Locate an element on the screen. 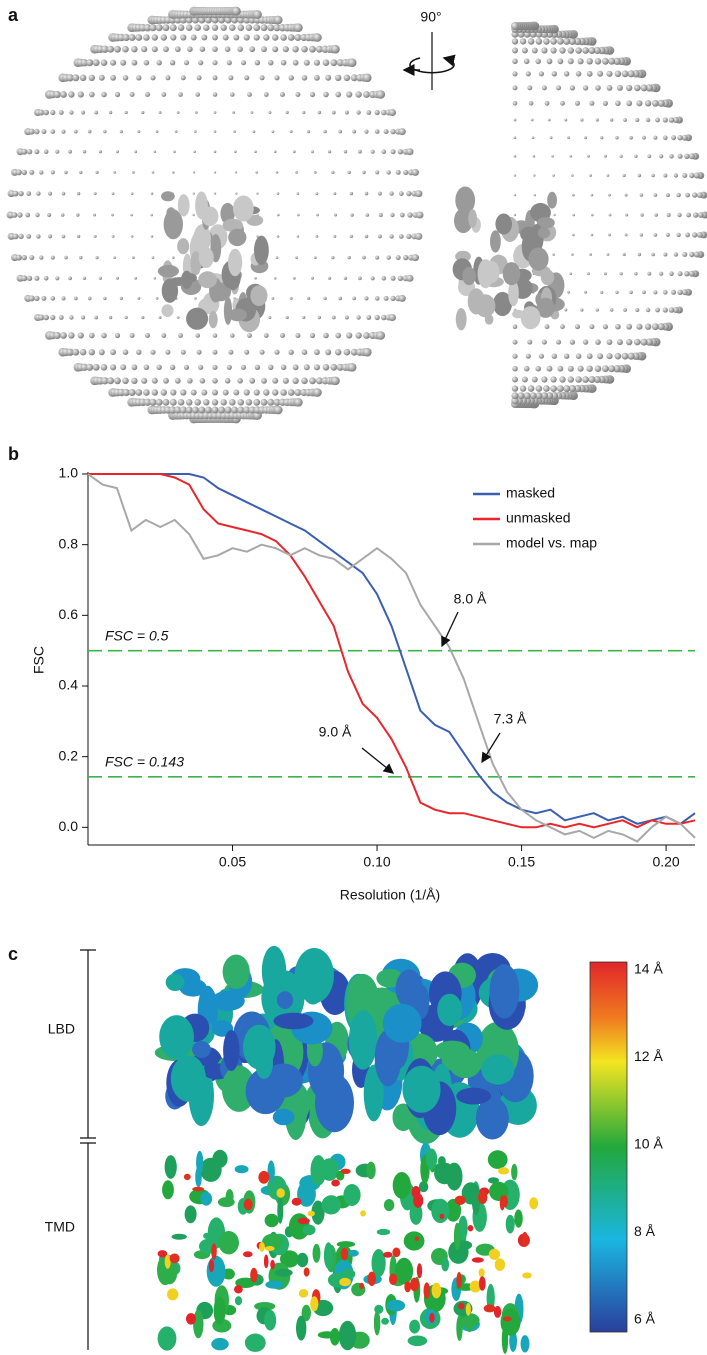 The height and width of the screenshot is (1355, 707). y-tick-label: 0.6 is located at coordinates (69, 614).